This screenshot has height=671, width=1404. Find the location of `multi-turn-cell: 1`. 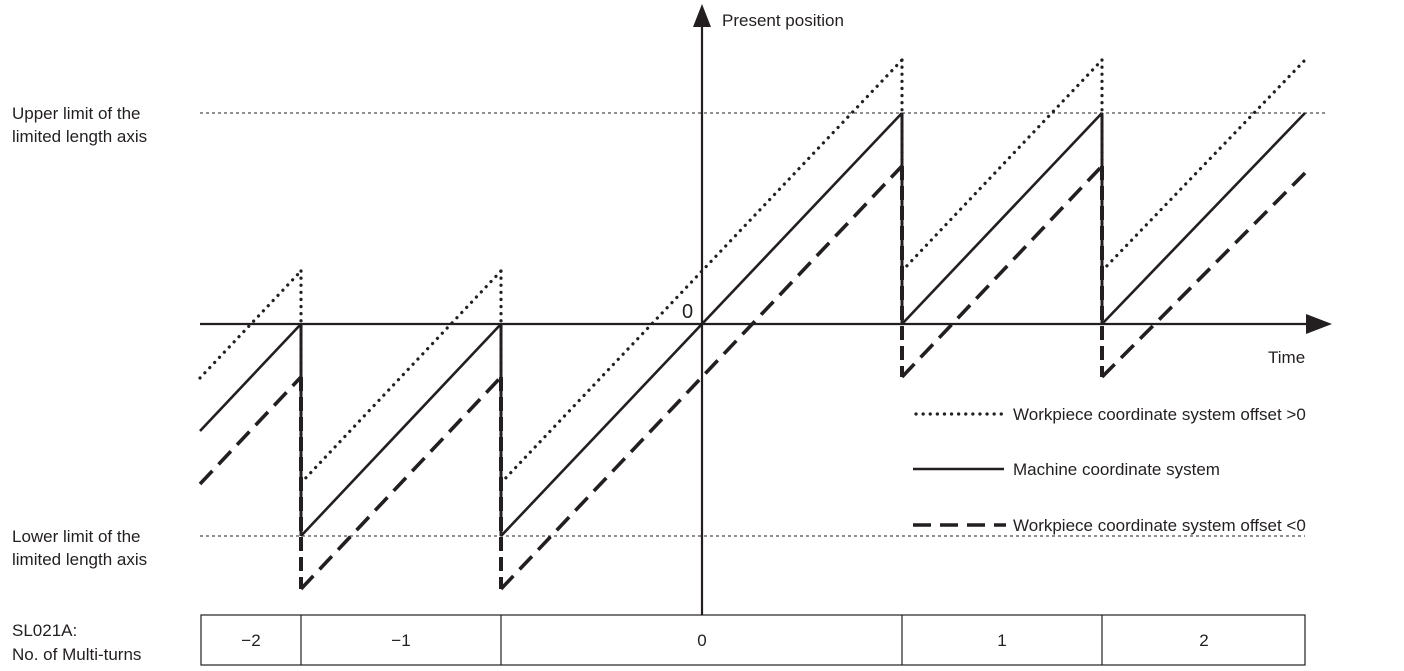

multi-turn-cell: 1 is located at coordinates (1001, 640).